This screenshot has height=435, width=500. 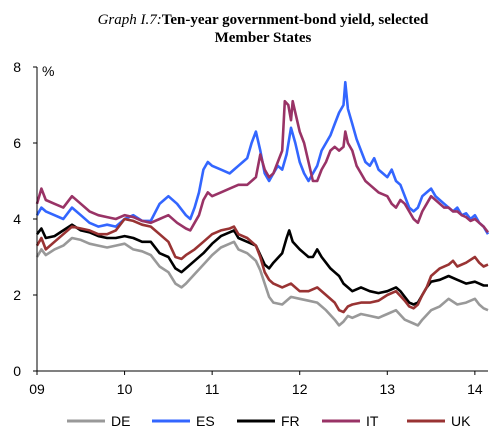 What do you see at coordinates (17, 219) in the screenshot?
I see `y-tick-label: 4` at bounding box center [17, 219].